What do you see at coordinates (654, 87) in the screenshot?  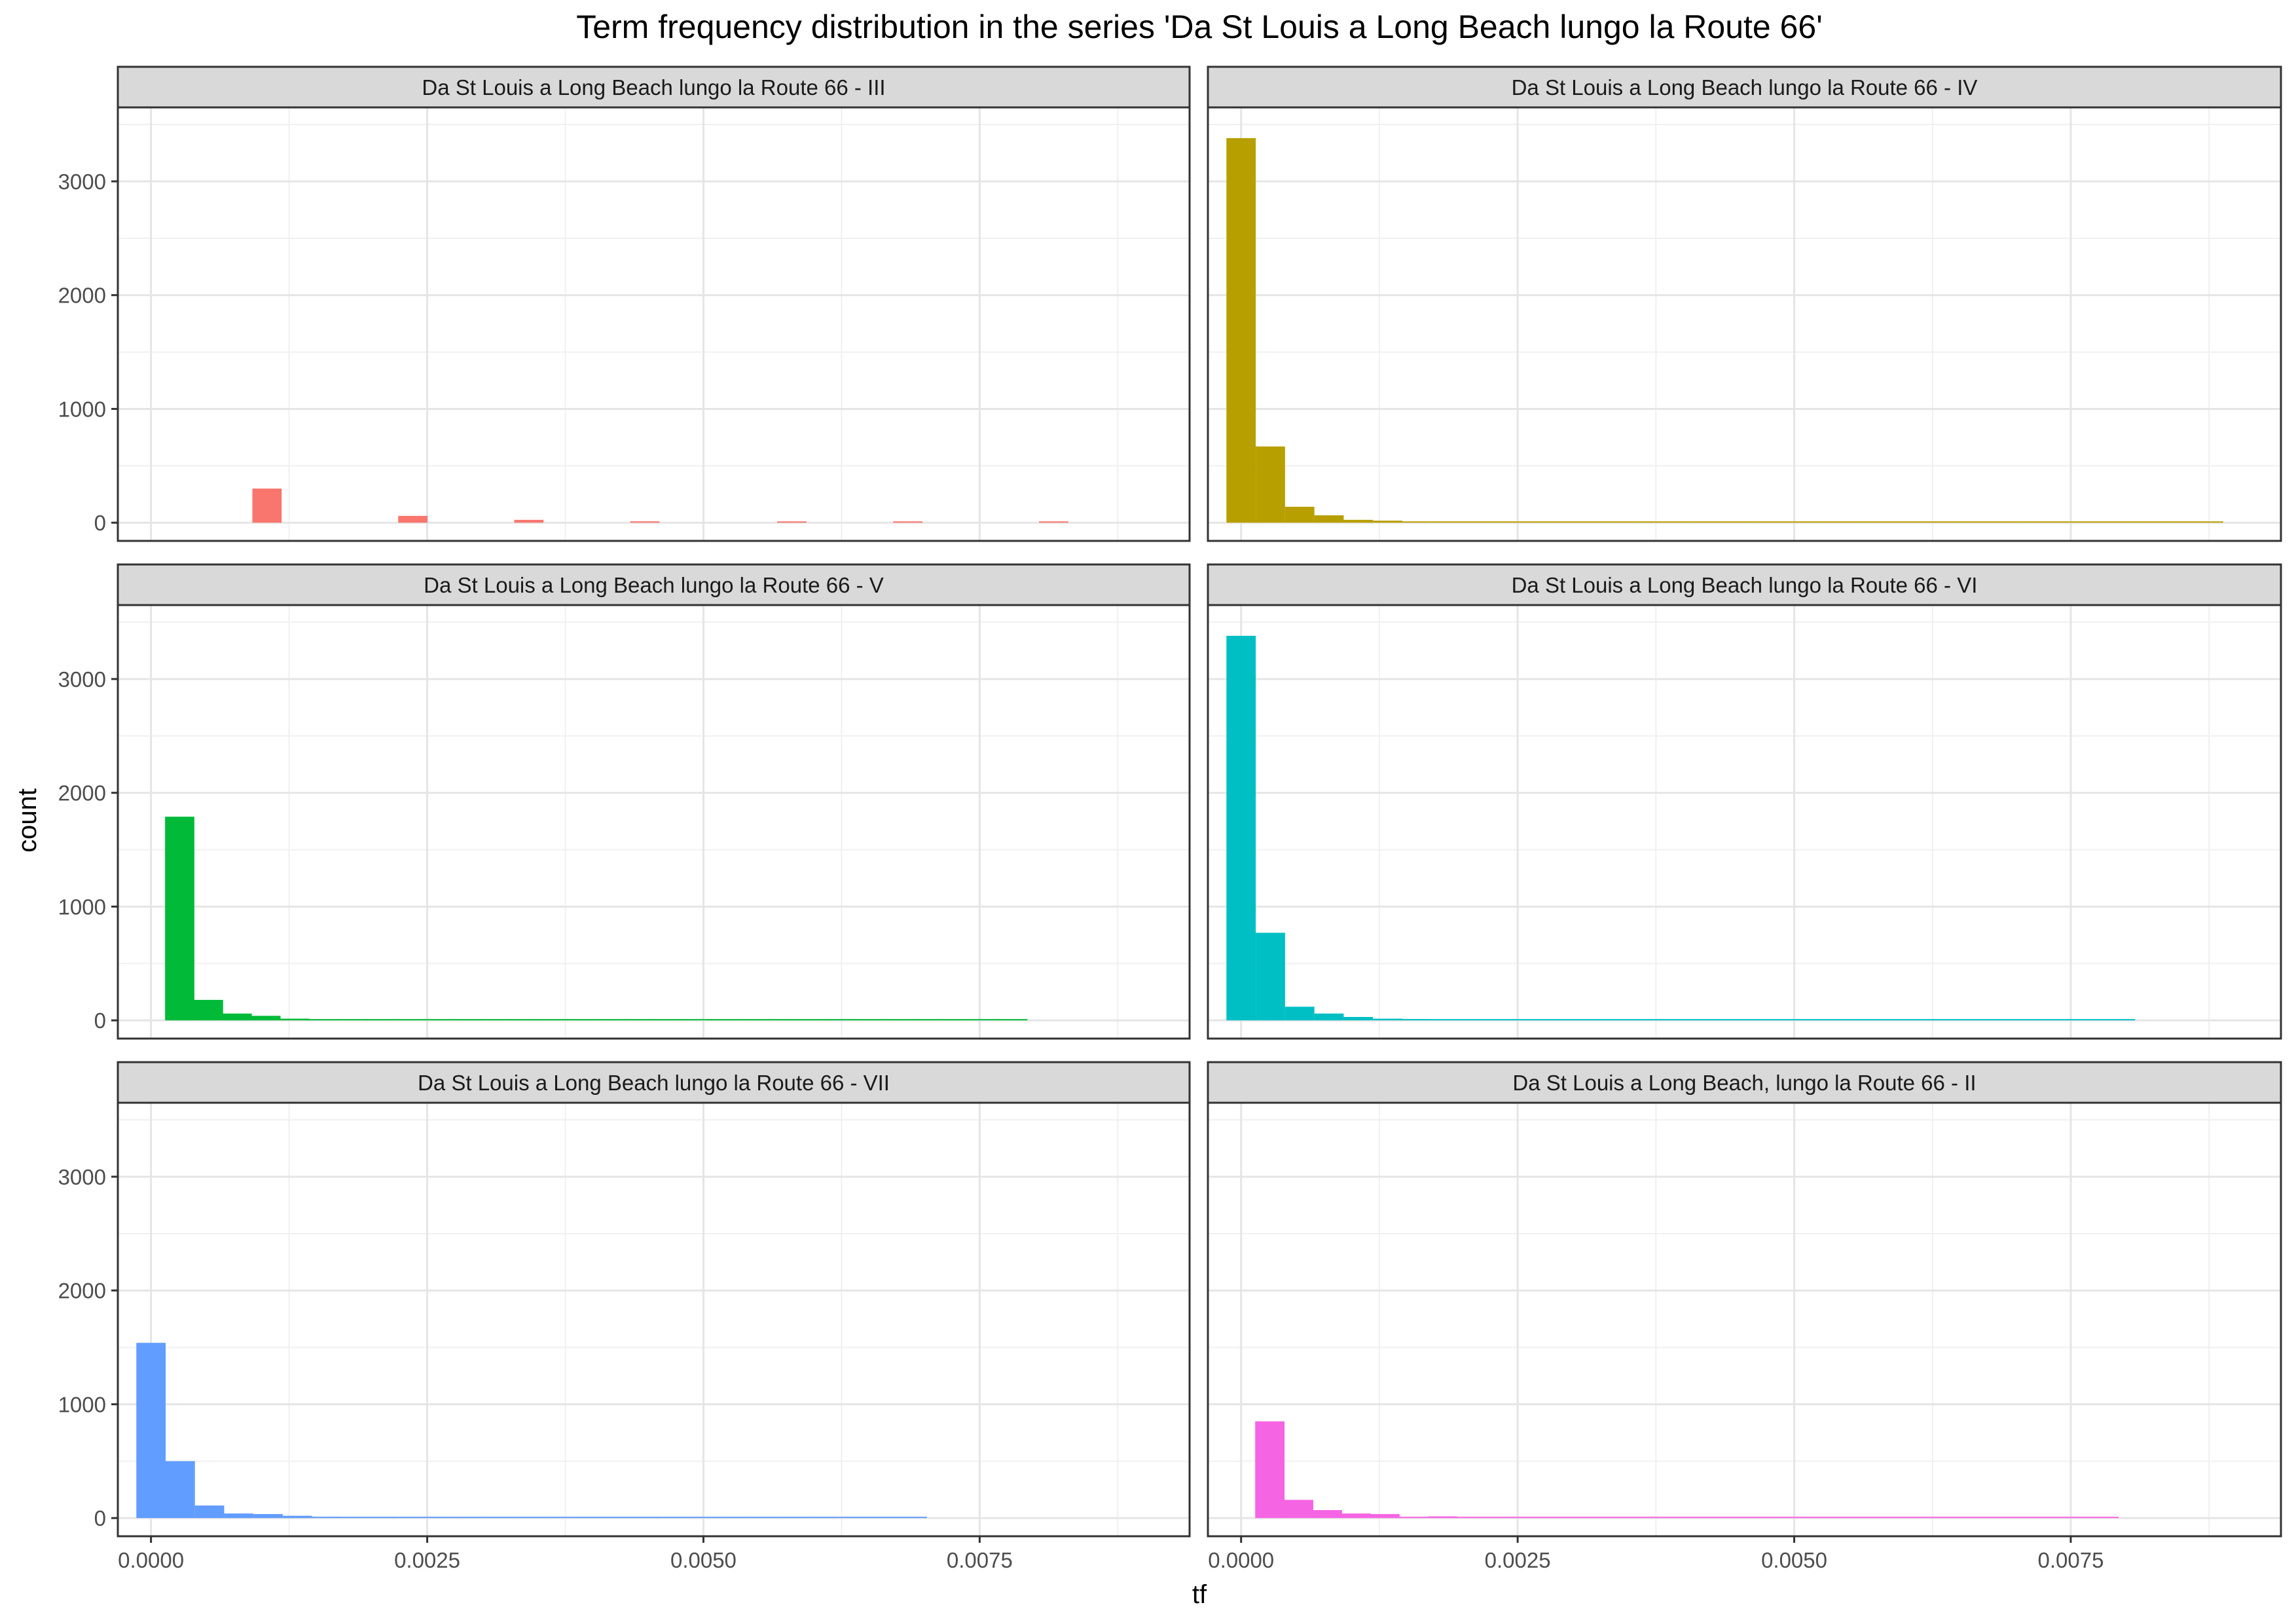 I see `facet-strip` at bounding box center [654, 87].